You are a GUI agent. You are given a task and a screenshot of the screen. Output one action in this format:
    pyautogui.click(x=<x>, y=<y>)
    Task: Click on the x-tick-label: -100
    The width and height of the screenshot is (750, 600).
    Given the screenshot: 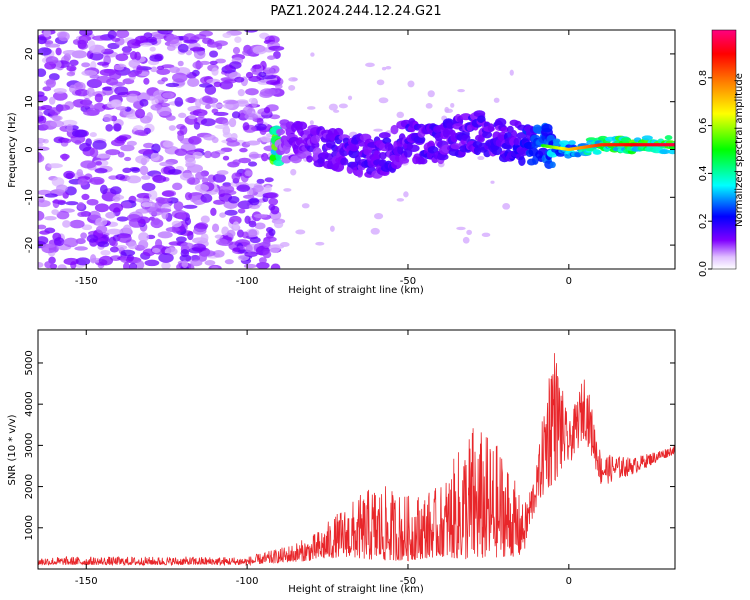 What is the action you would take?
    pyautogui.click(x=247, y=581)
    